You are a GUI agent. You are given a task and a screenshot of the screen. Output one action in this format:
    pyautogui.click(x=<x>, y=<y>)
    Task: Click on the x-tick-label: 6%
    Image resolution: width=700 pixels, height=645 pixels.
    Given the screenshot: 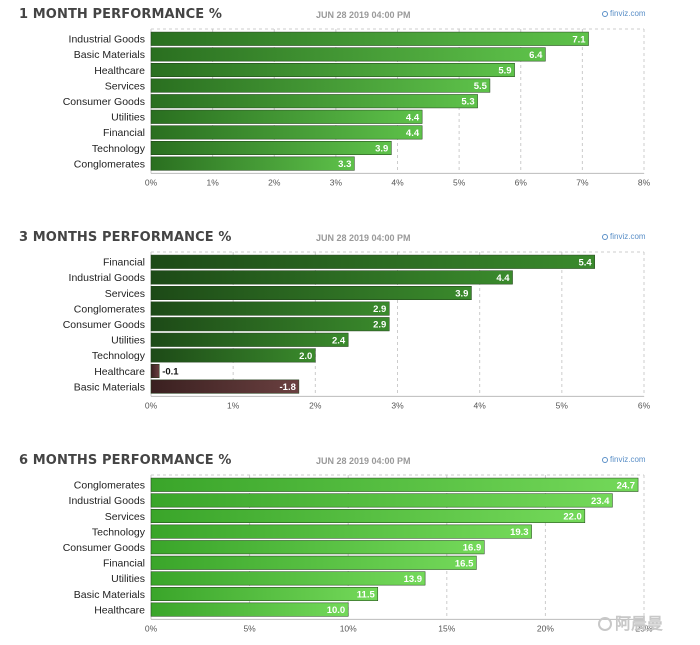 What is the action you would take?
    pyautogui.click(x=644, y=405)
    